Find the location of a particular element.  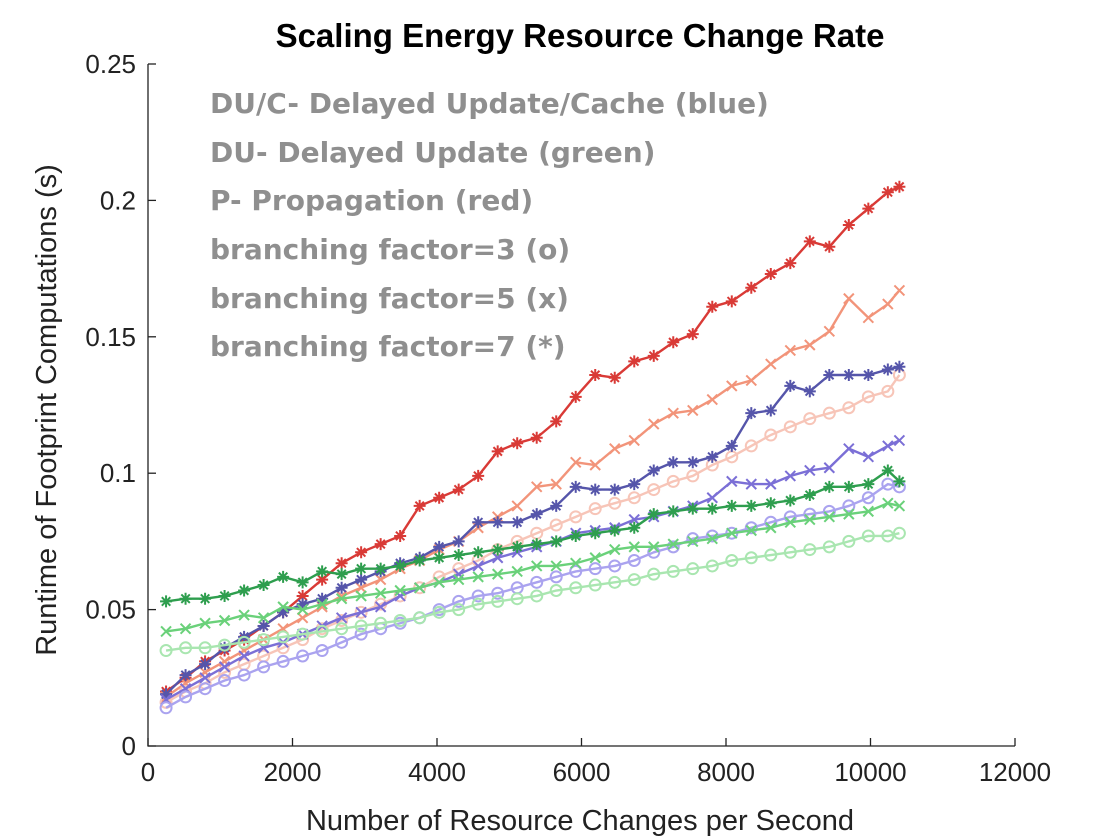

y-tick-label: 0.25 is located at coordinates (110, 64).